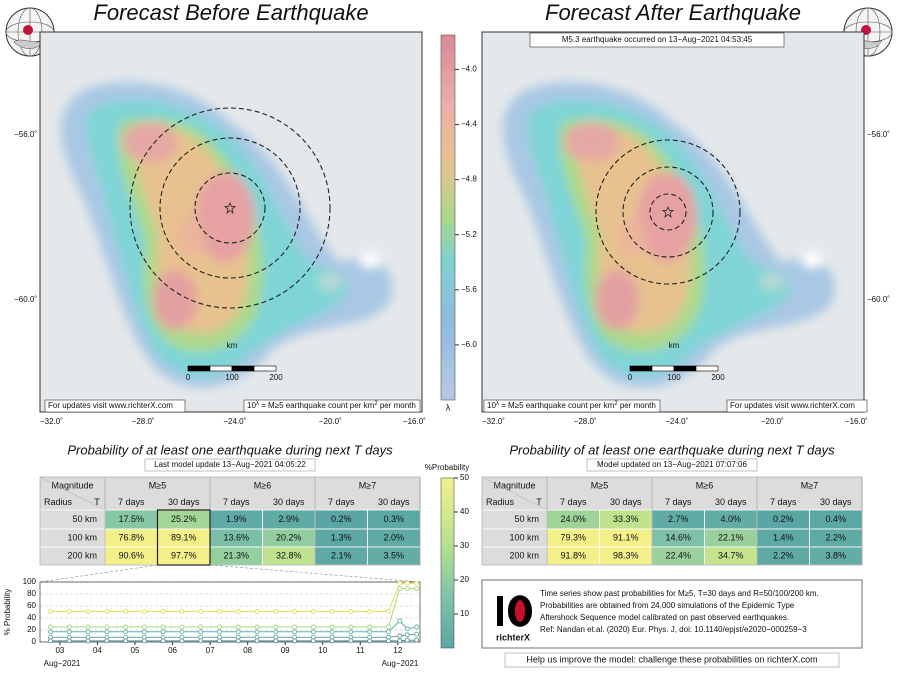  What do you see at coordinates (573, 537) in the screenshot?
I see `prob-value: 79.3%` at bounding box center [573, 537].